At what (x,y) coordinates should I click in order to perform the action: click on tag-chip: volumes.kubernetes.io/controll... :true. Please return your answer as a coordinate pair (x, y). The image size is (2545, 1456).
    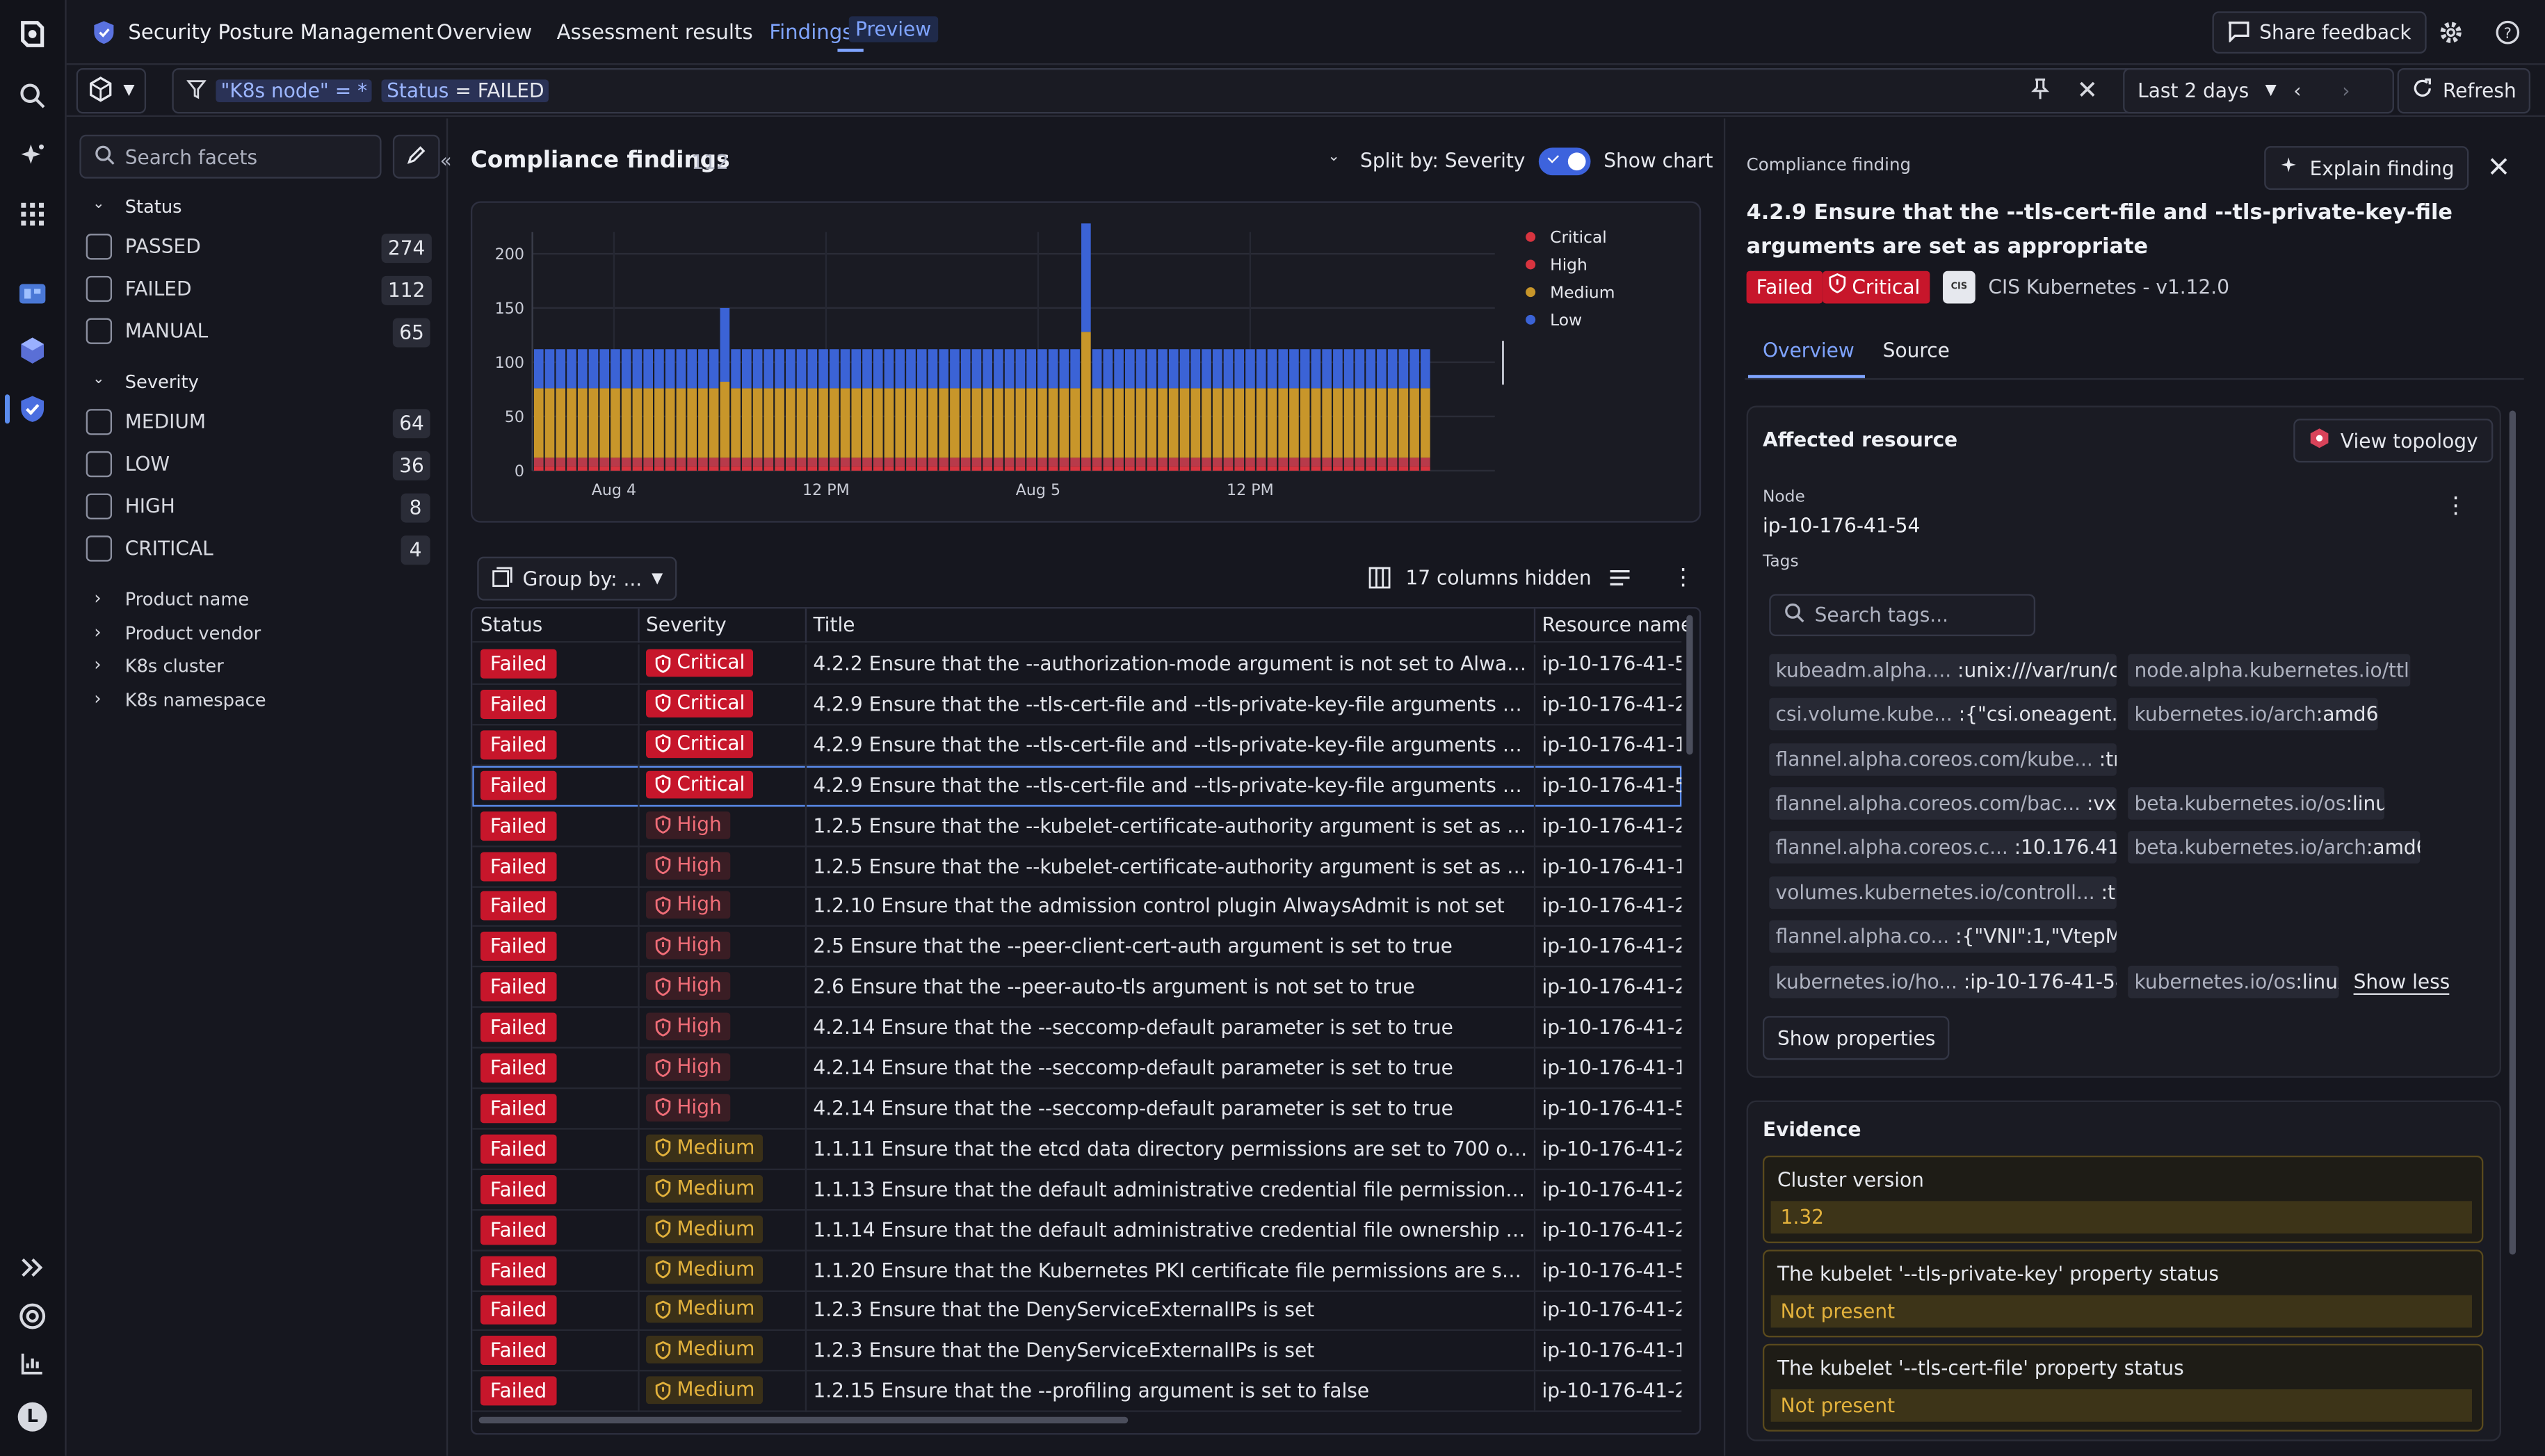
    Looking at the image, I should click on (1943, 892).